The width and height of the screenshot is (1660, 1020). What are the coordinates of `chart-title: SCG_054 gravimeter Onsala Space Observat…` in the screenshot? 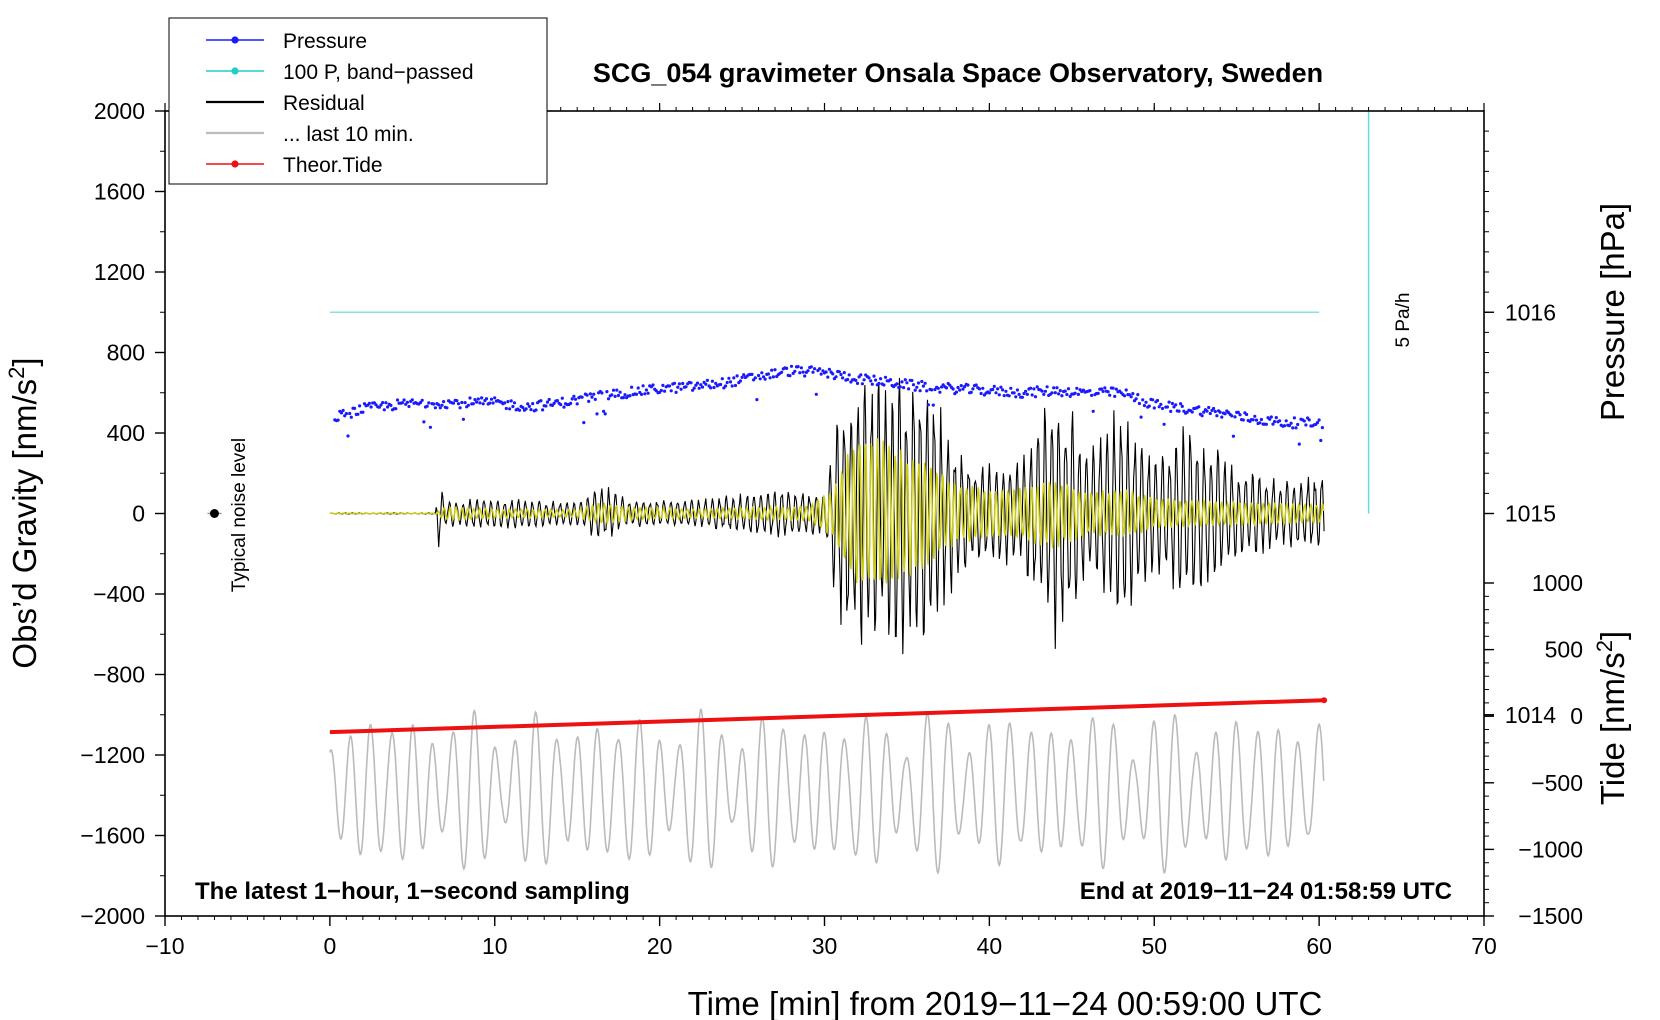 It's located at (958, 73).